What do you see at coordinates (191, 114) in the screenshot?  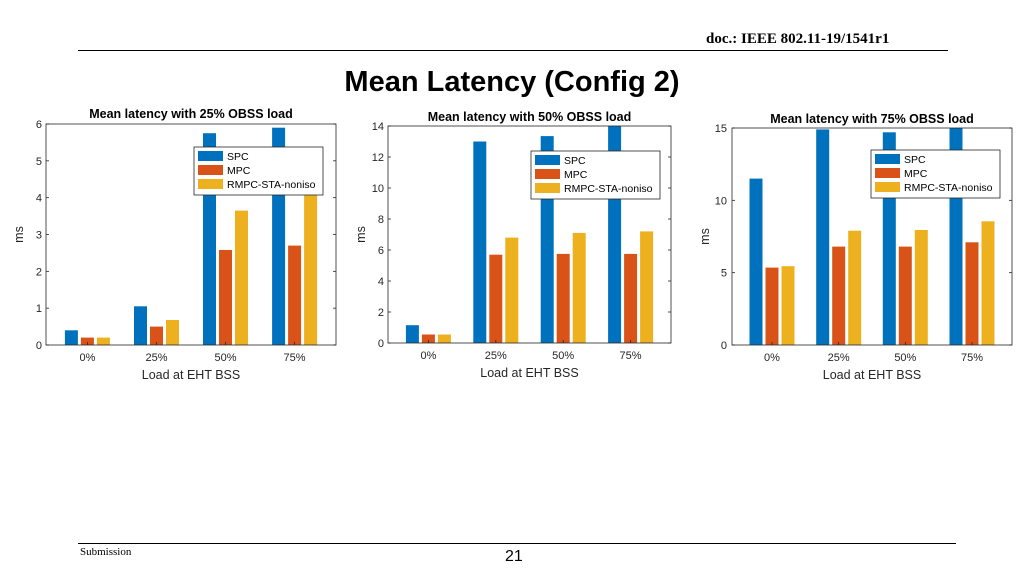 I see `chart-title: Mean latency with 25% OBSS load` at bounding box center [191, 114].